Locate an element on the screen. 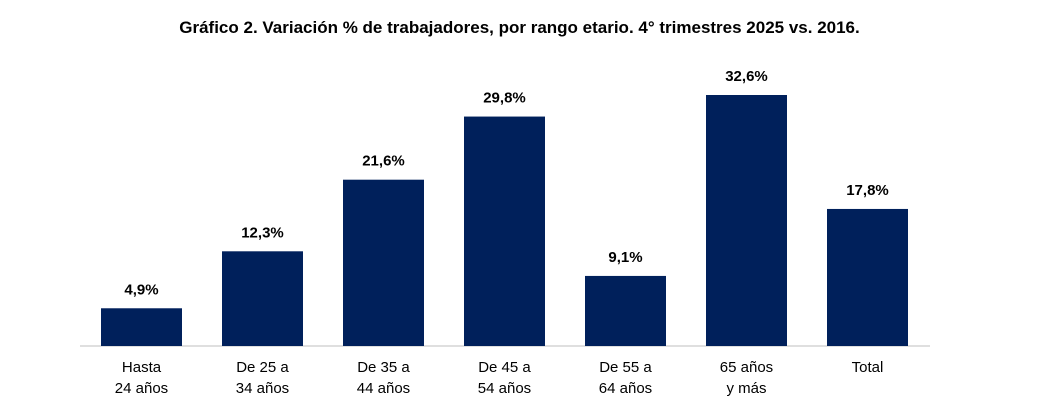  data-label: 32,6% is located at coordinates (746, 76).